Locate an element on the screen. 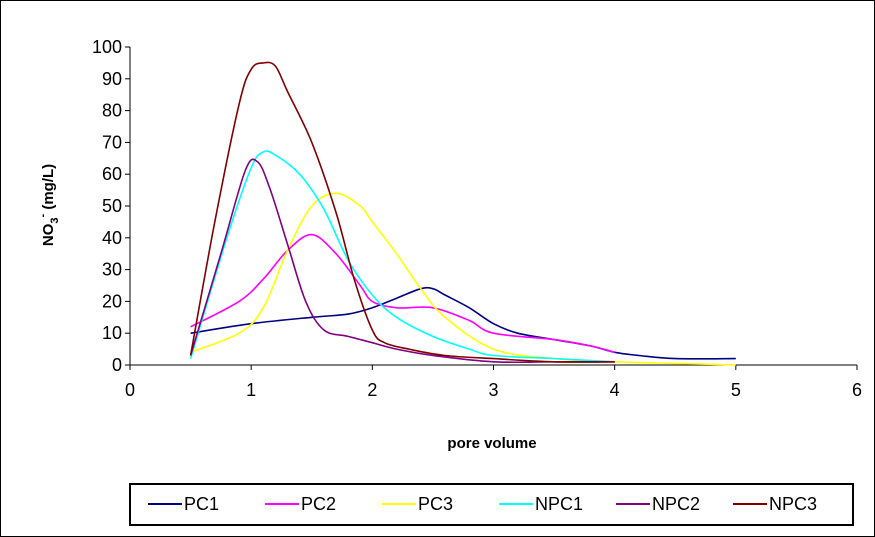 This screenshot has height=537, width=875. x-tick-label: 3 is located at coordinates (493, 390).